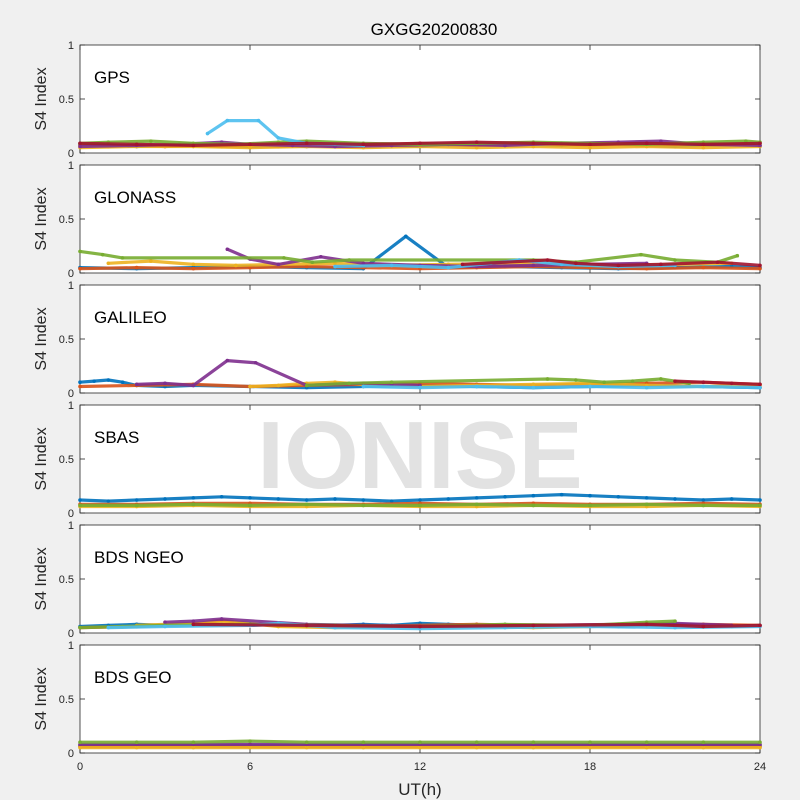 The image size is (800, 800). What do you see at coordinates (760, 767) in the screenshot?
I see `x-tick-label: 24` at bounding box center [760, 767].